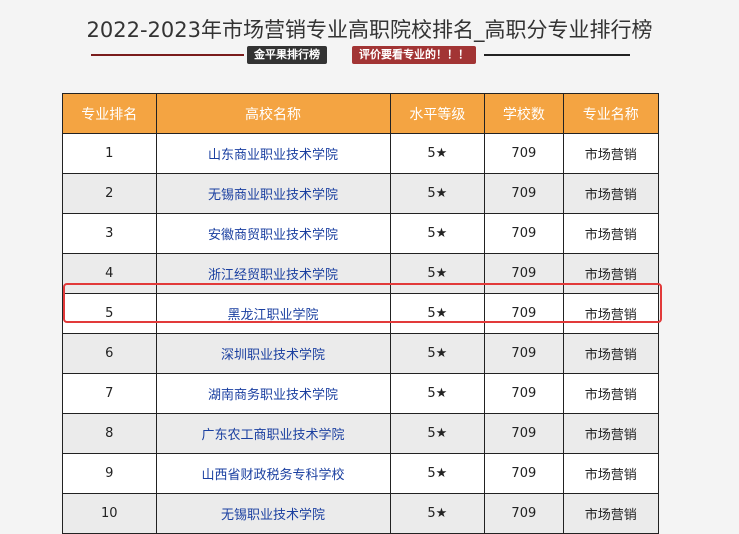  Describe the element at coordinates (109, 393) in the screenshot. I see `table-cell: 7` at that location.